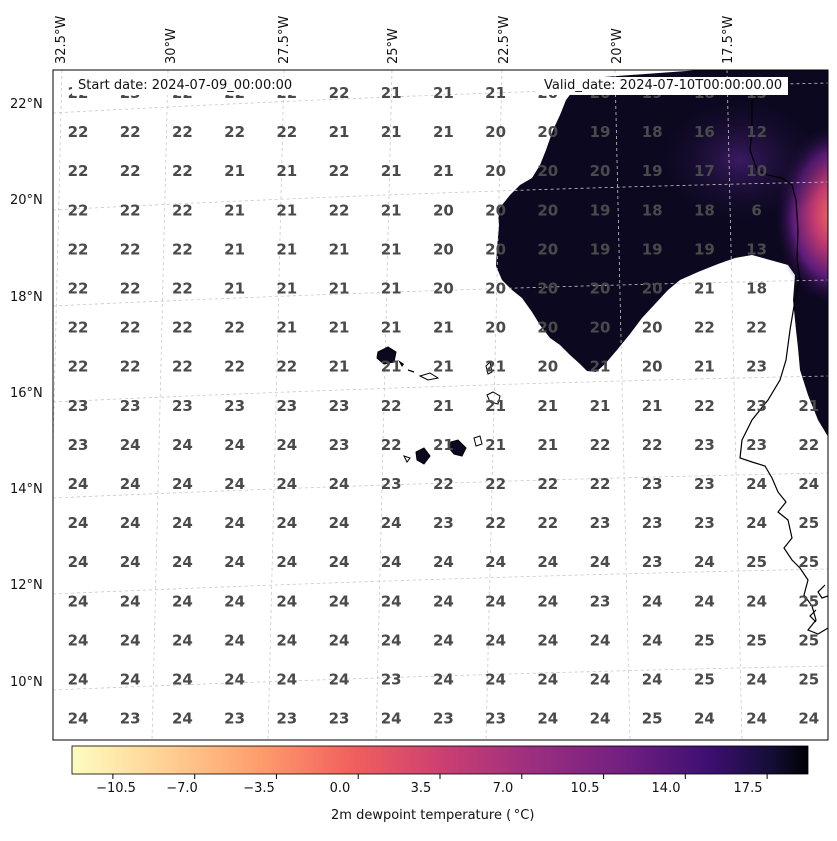 This screenshot has height=841, width=837. What do you see at coordinates (284, 39) in the screenshot?
I see `lon-label-27-5w: 27.5°W` at bounding box center [284, 39].